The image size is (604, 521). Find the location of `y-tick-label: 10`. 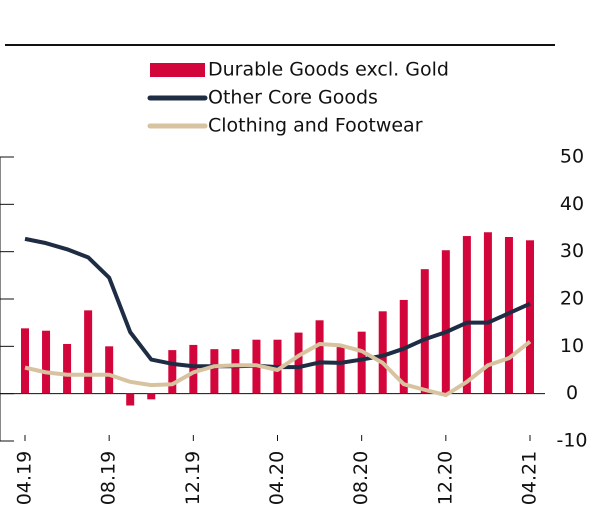

y-tick-label: 10 is located at coordinates (572, 346).